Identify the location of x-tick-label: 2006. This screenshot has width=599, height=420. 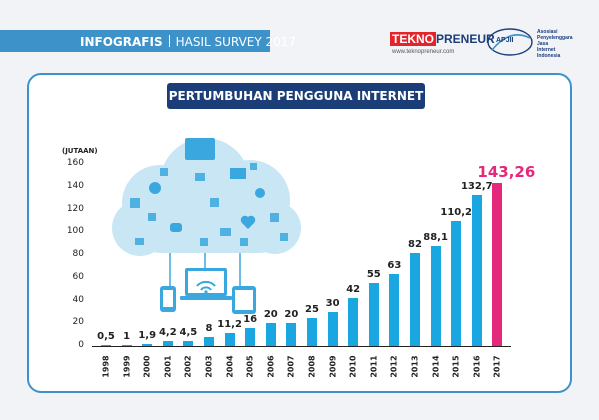
(271, 366).